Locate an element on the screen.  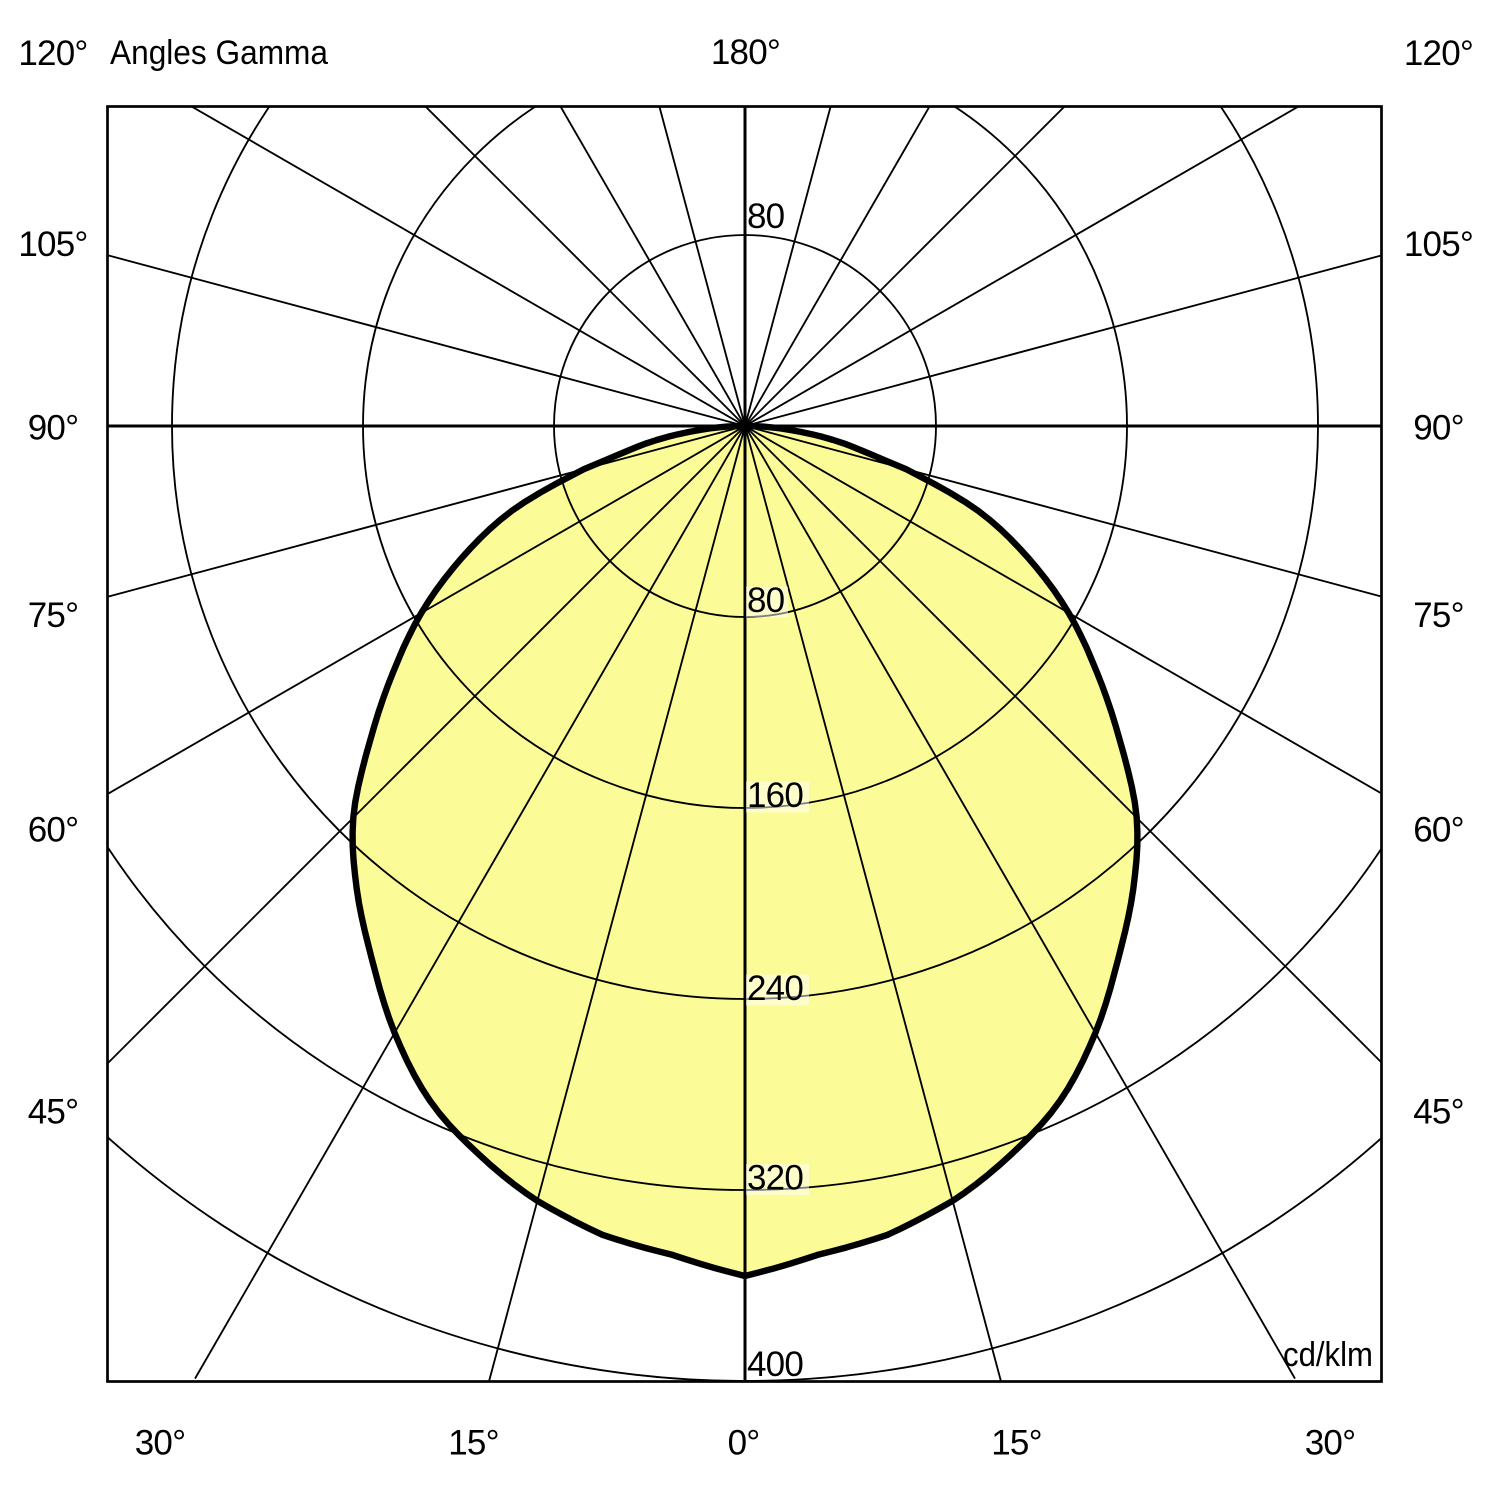
svg-text: 400 is located at coordinates (775, 1364).